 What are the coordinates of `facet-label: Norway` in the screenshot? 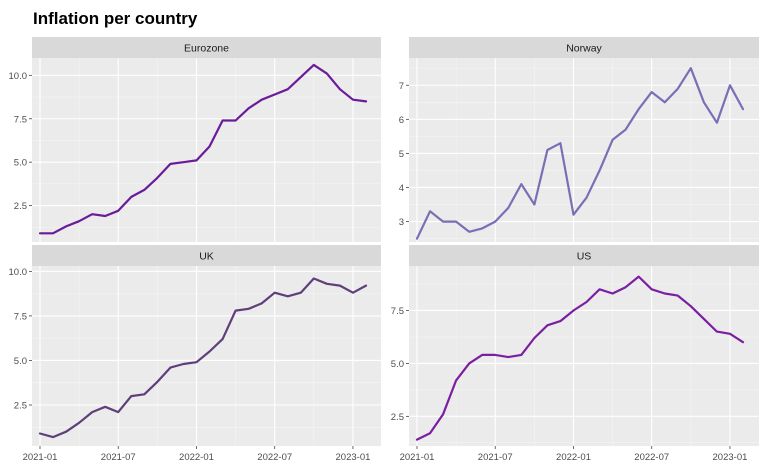 It's located at (584, 49).